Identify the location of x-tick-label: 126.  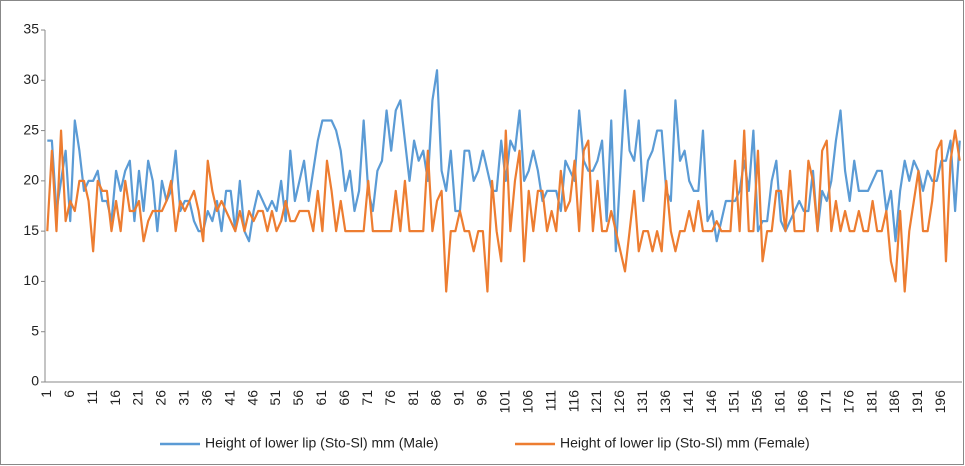
(619, 402).